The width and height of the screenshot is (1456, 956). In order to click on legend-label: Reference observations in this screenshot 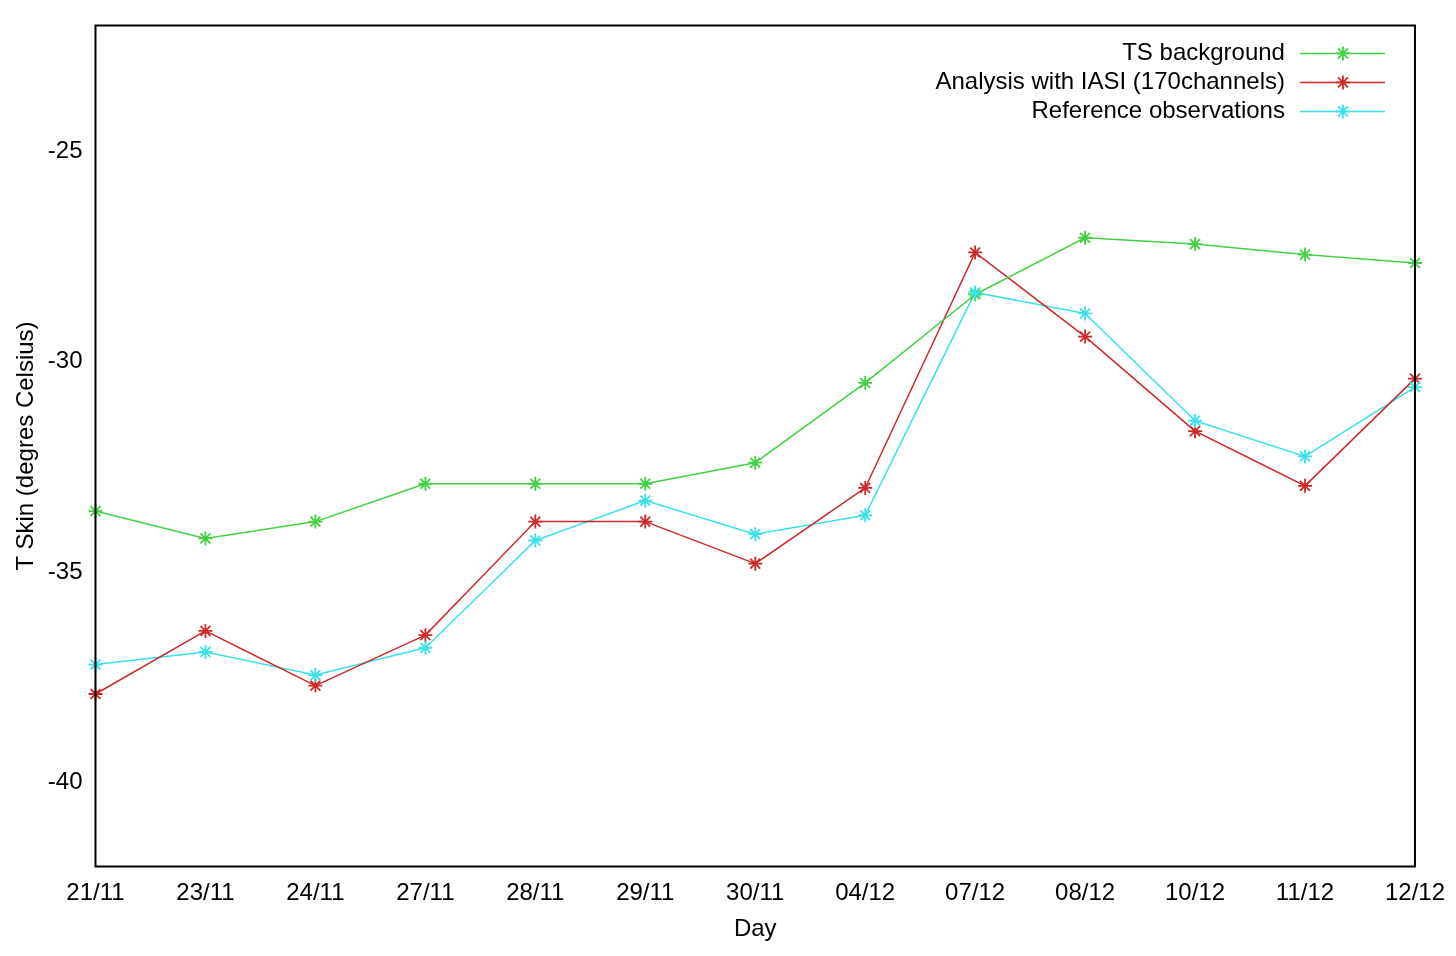, I will do `click(1158, 110)`.